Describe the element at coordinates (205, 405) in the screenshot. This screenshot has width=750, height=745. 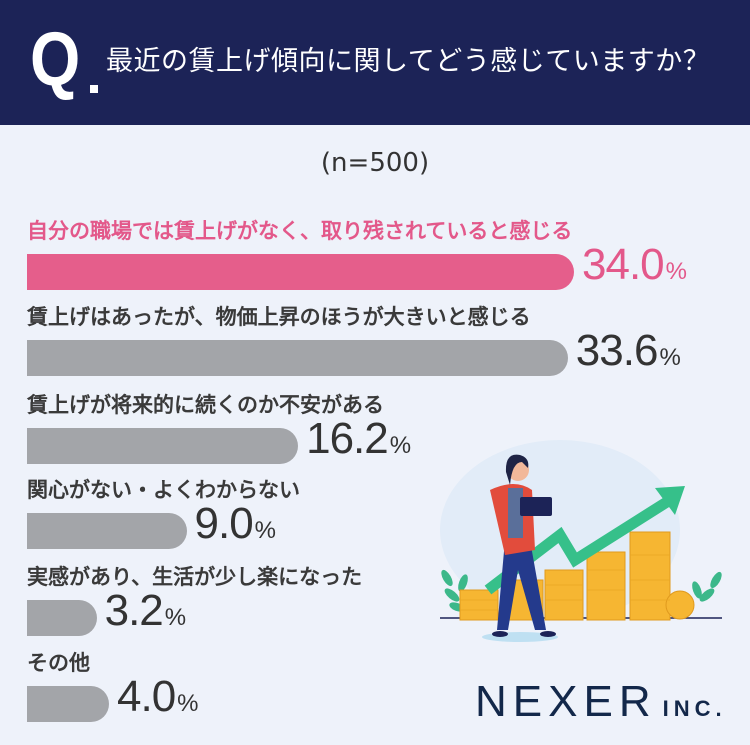
I see `category-label: 賃上げが将来的に続くのか不安がある` at that location.